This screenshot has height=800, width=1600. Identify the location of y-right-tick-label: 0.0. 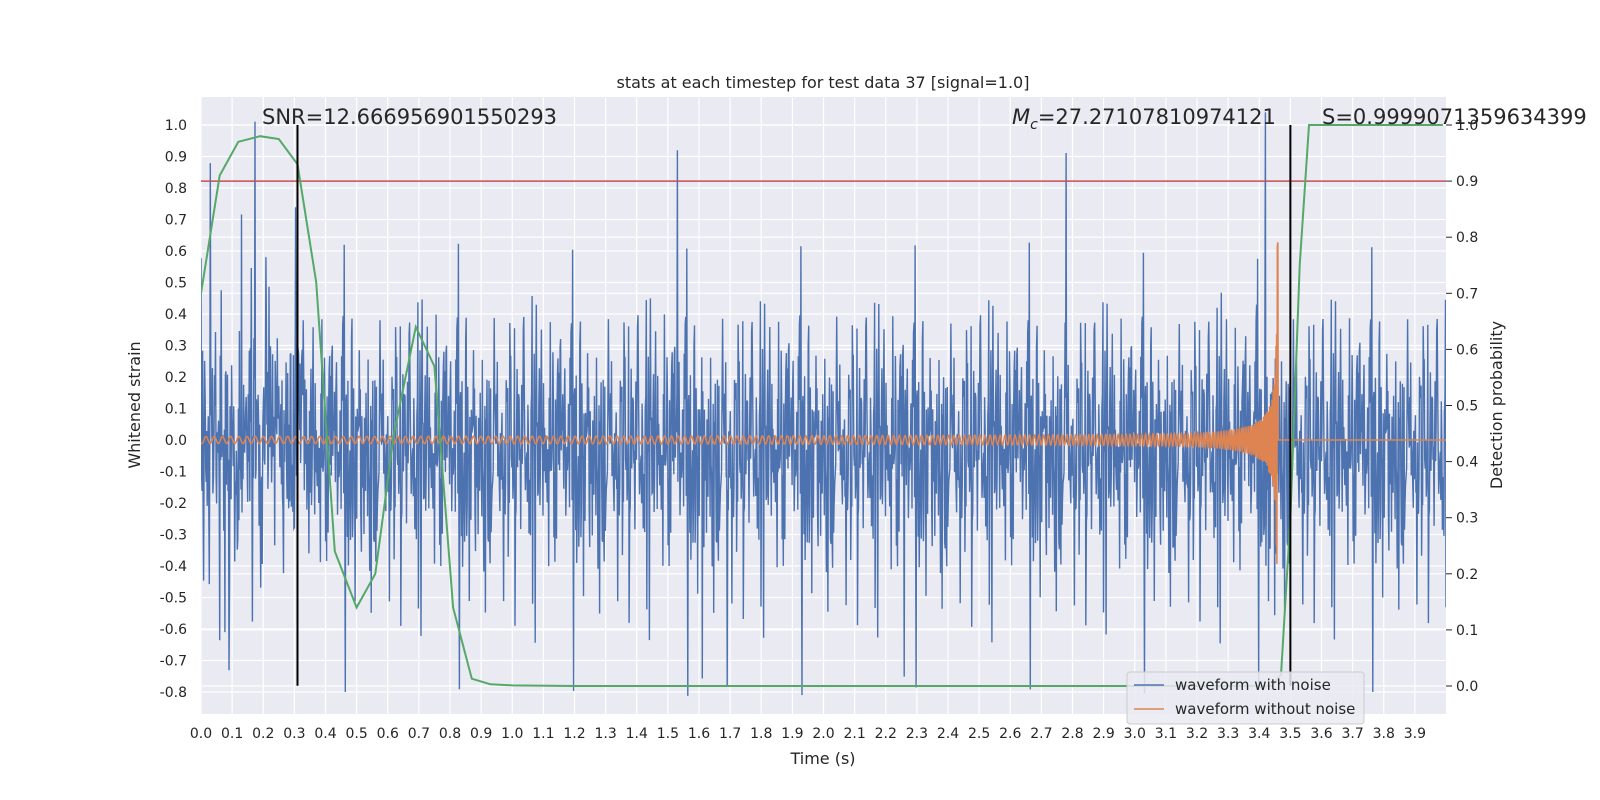
(1467, 687).